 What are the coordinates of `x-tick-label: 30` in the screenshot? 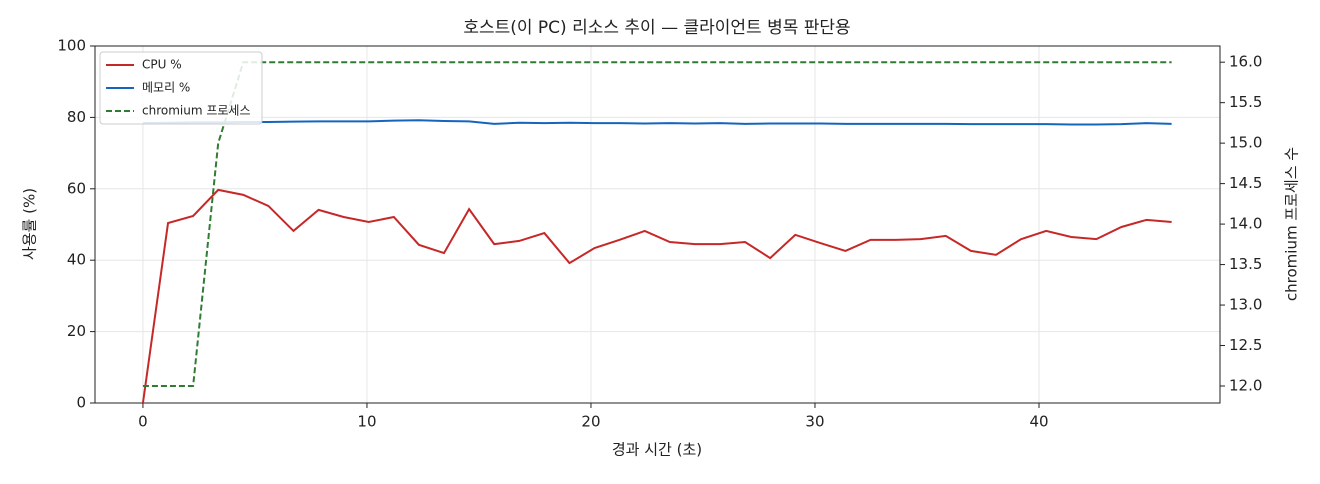 It's located at (814, 422).